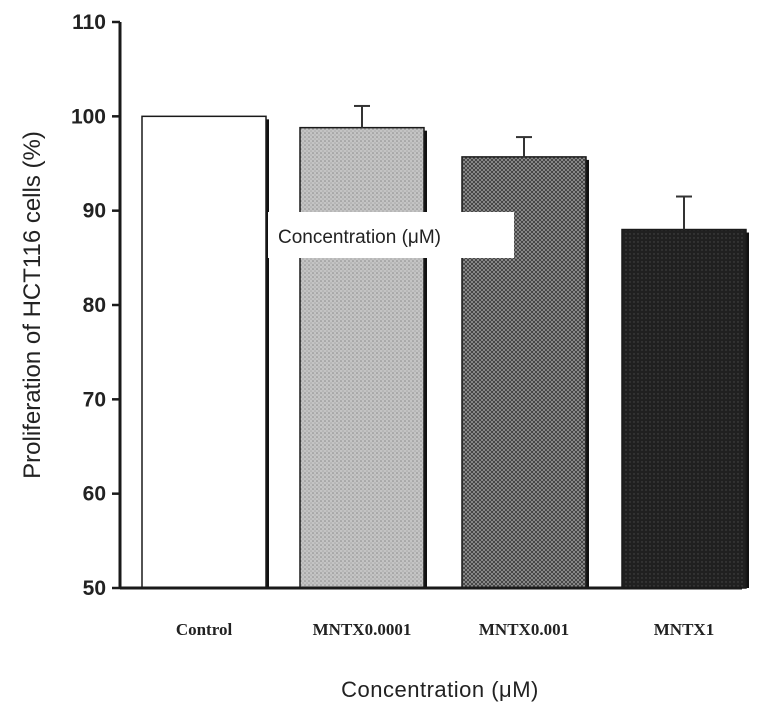 The height and width of the screenshot is (708, 760). Describe the element at coordinates (684, 408) in the screenshot. I see `bar-mntx1` at that location.